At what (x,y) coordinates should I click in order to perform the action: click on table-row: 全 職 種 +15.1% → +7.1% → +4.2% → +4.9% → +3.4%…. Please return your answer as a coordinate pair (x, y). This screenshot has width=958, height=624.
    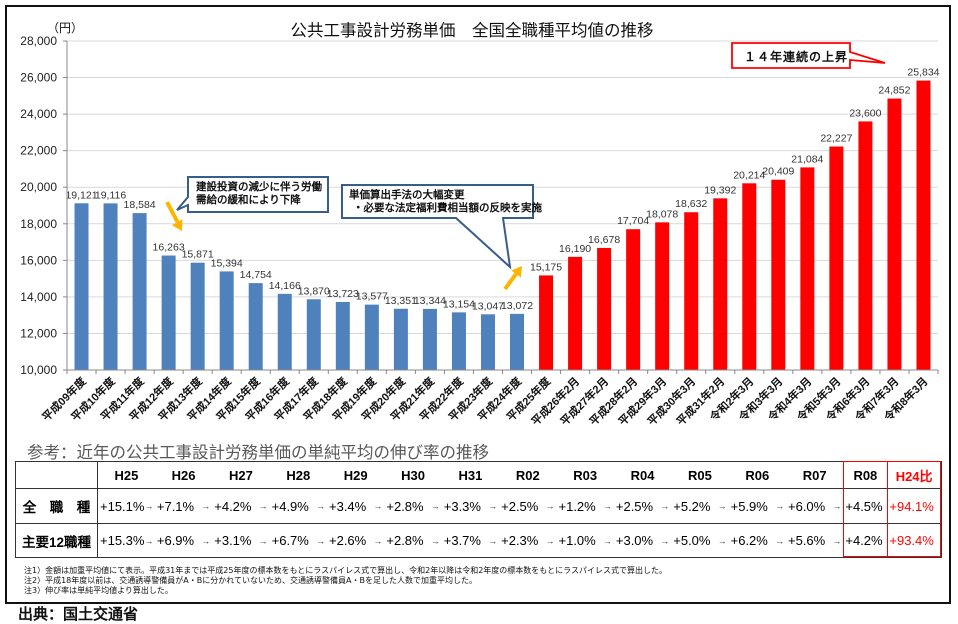
    Looking at the image, I should click on (478, 506).